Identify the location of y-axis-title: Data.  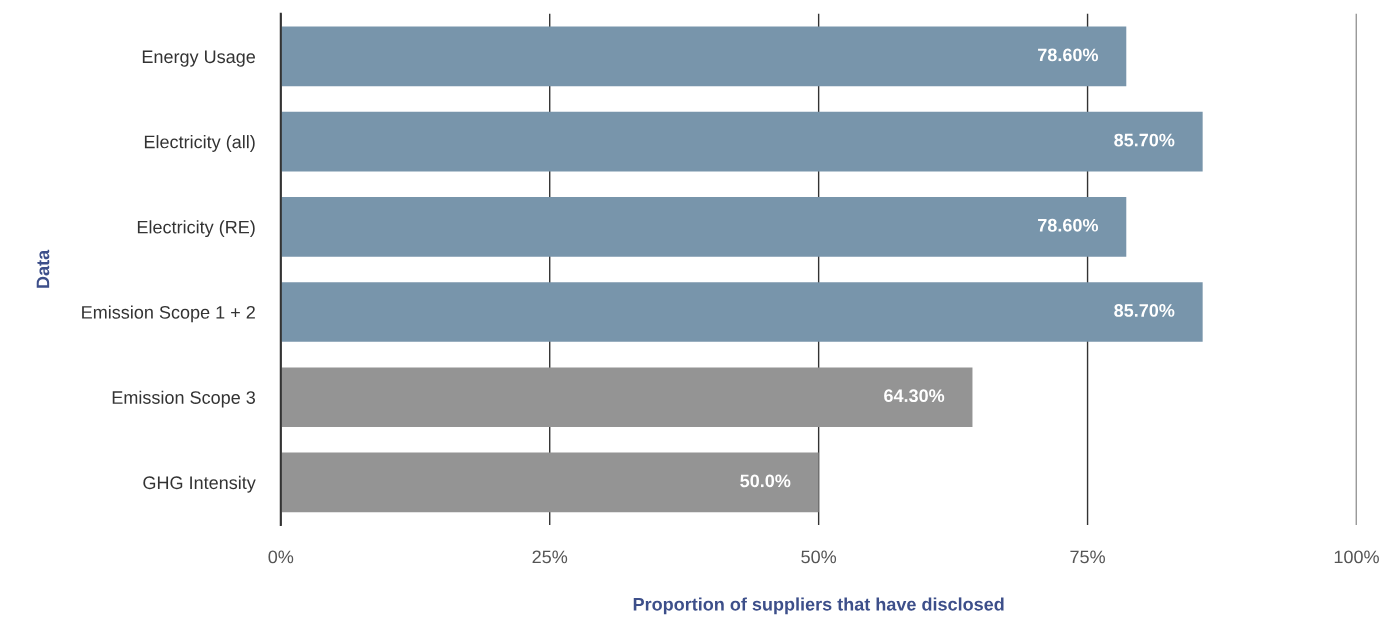
(43, 268).